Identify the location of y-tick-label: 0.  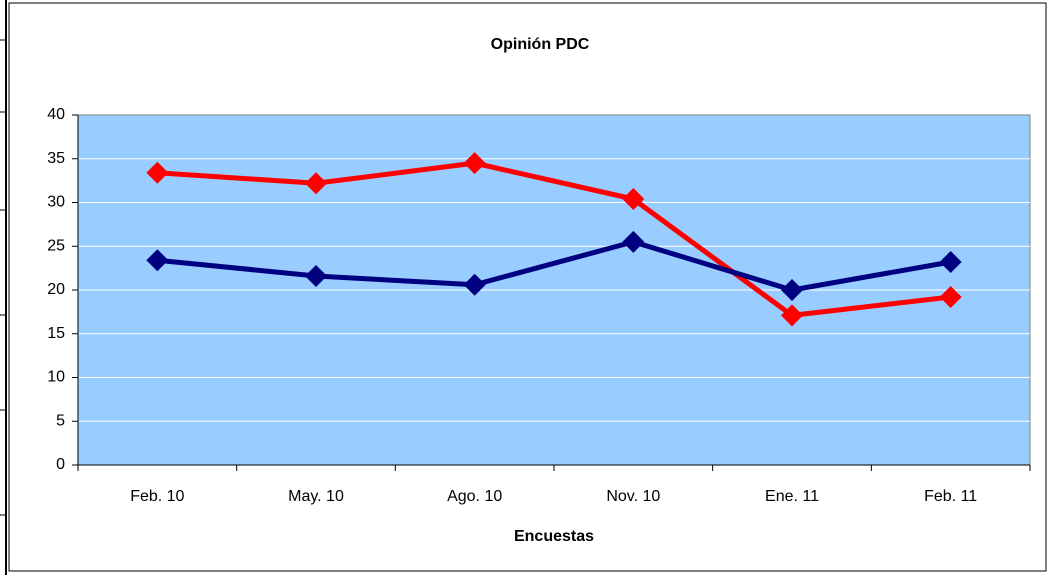
(60, 464).